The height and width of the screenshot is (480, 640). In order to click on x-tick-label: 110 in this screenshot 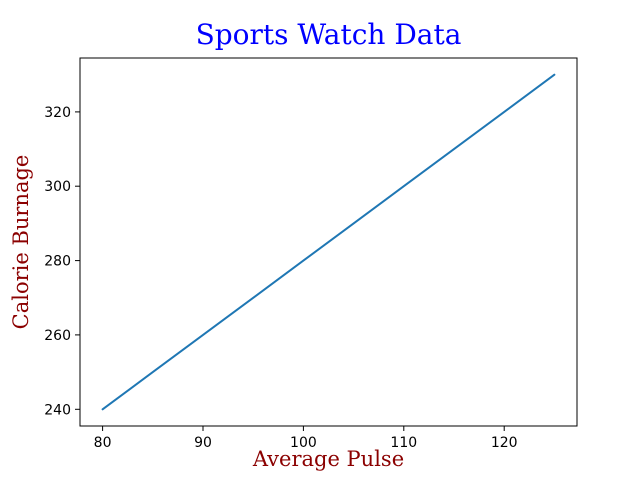, I will do `click(403, 443)`.